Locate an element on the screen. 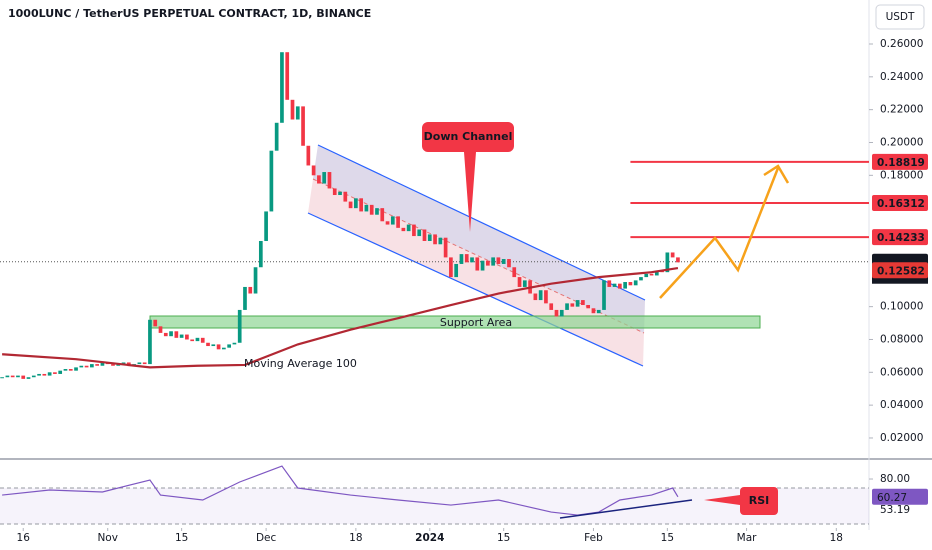 The image size is (932, 550). rsi-line is located at coordinates (340, 490).